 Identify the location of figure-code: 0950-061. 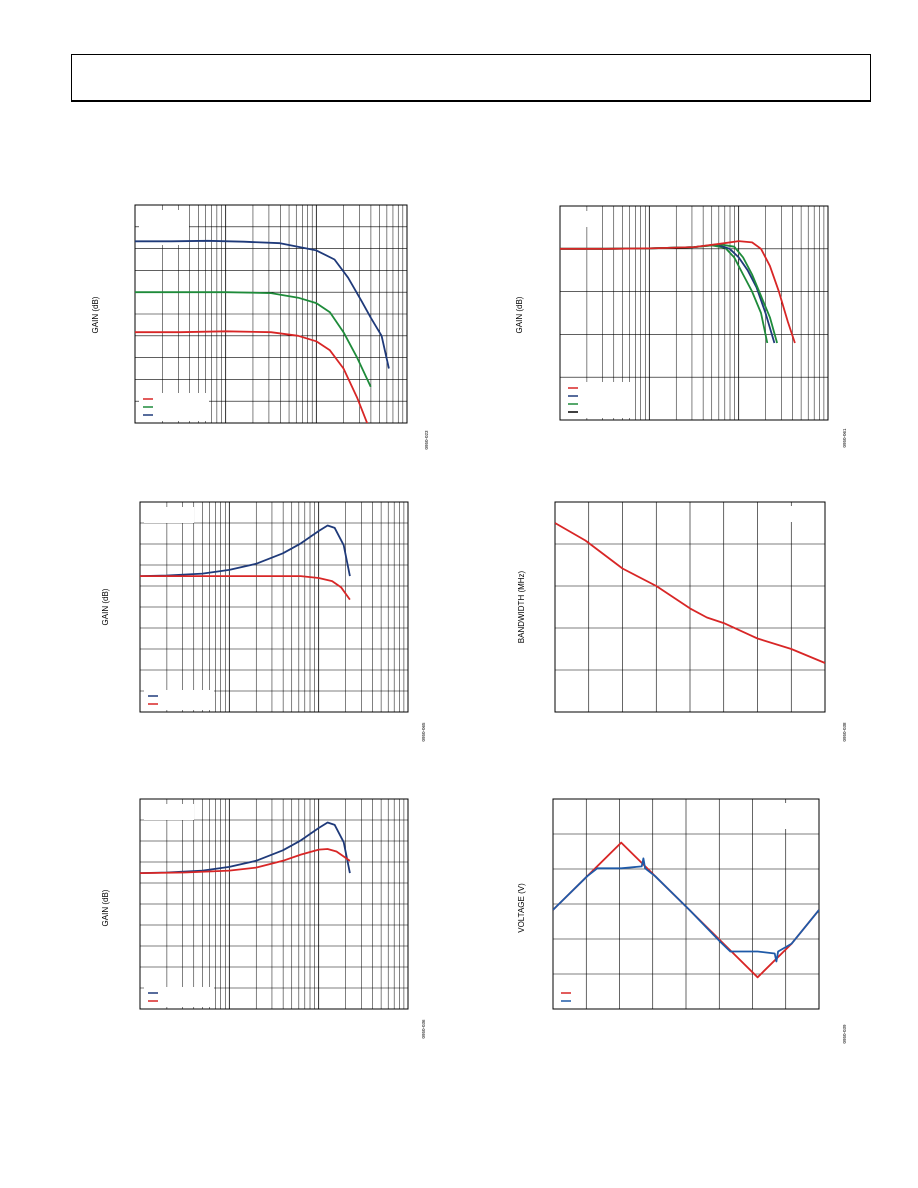
(844, 438).